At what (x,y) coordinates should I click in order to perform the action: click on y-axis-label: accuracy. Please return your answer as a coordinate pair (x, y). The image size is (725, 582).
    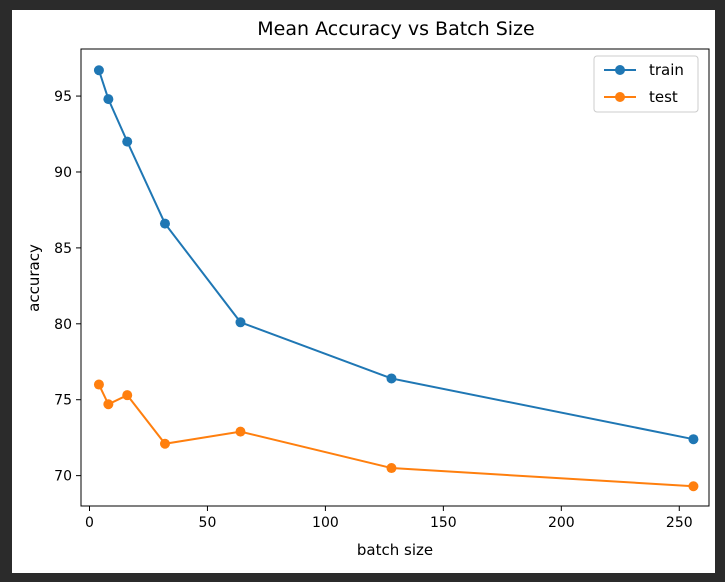
    Looking at the image, I should click on (34, 278).